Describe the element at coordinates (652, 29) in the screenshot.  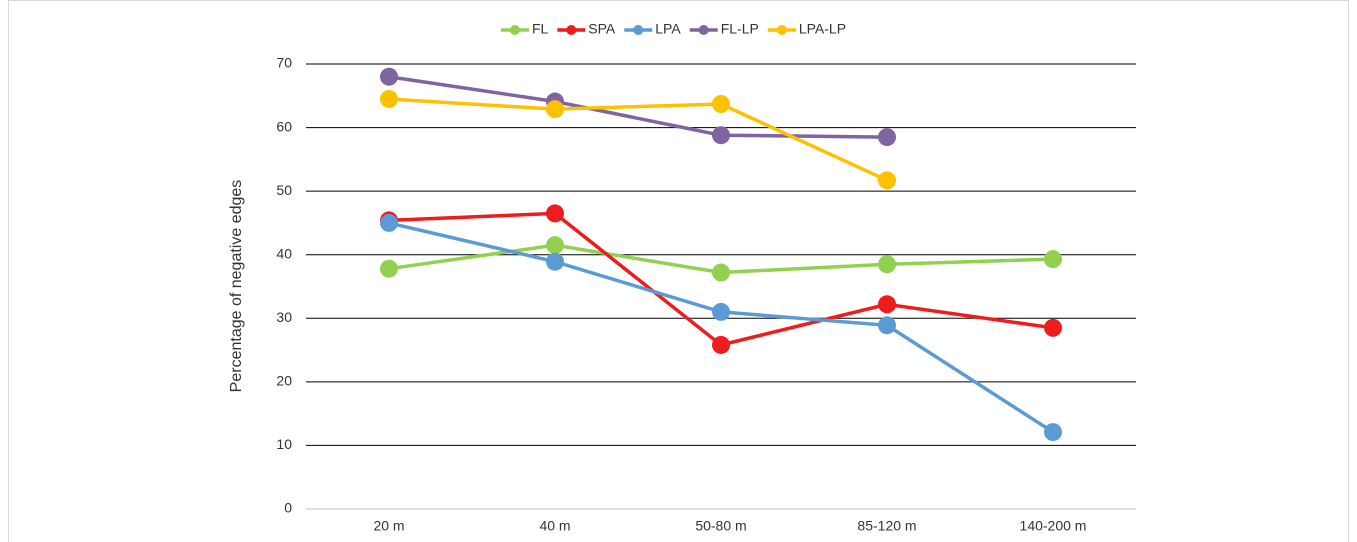
I see `legend-item: LPA` at that location.